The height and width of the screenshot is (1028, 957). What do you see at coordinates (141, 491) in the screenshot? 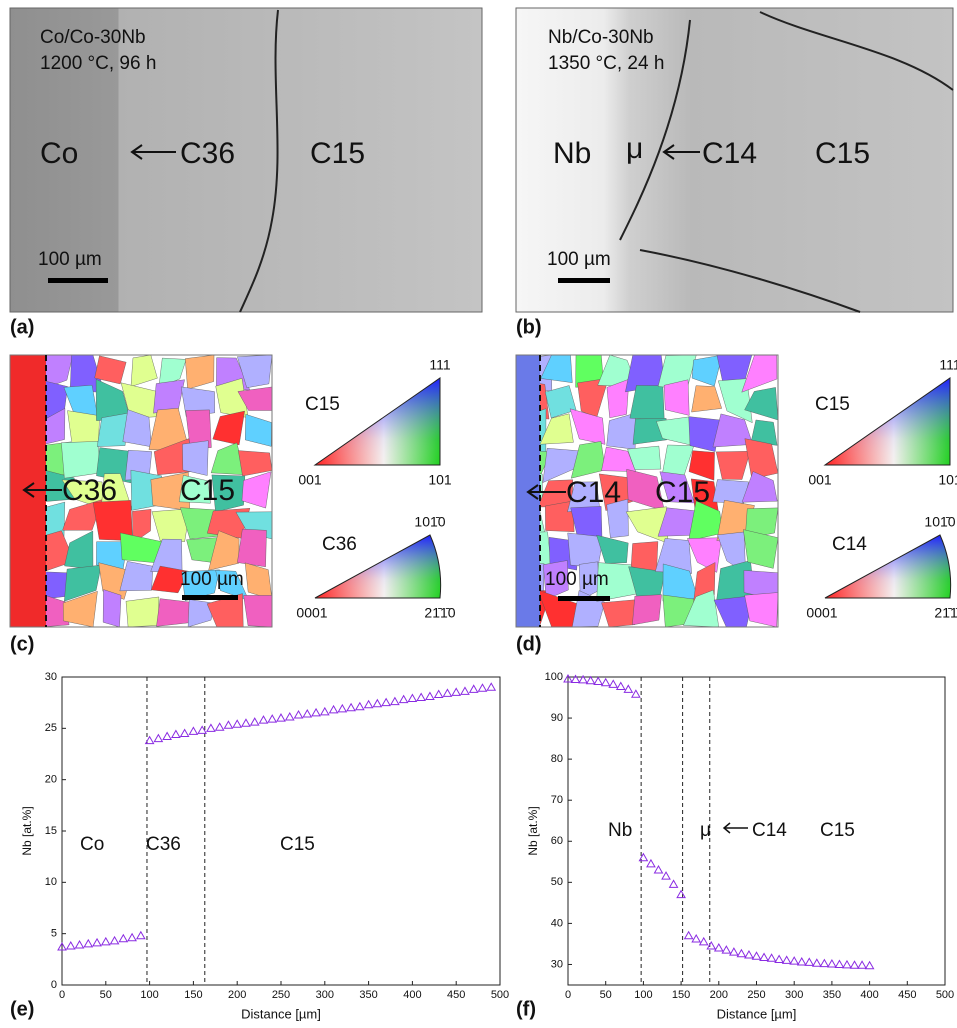
I see `ebsd-map-c` at bounding box center [141, 491].